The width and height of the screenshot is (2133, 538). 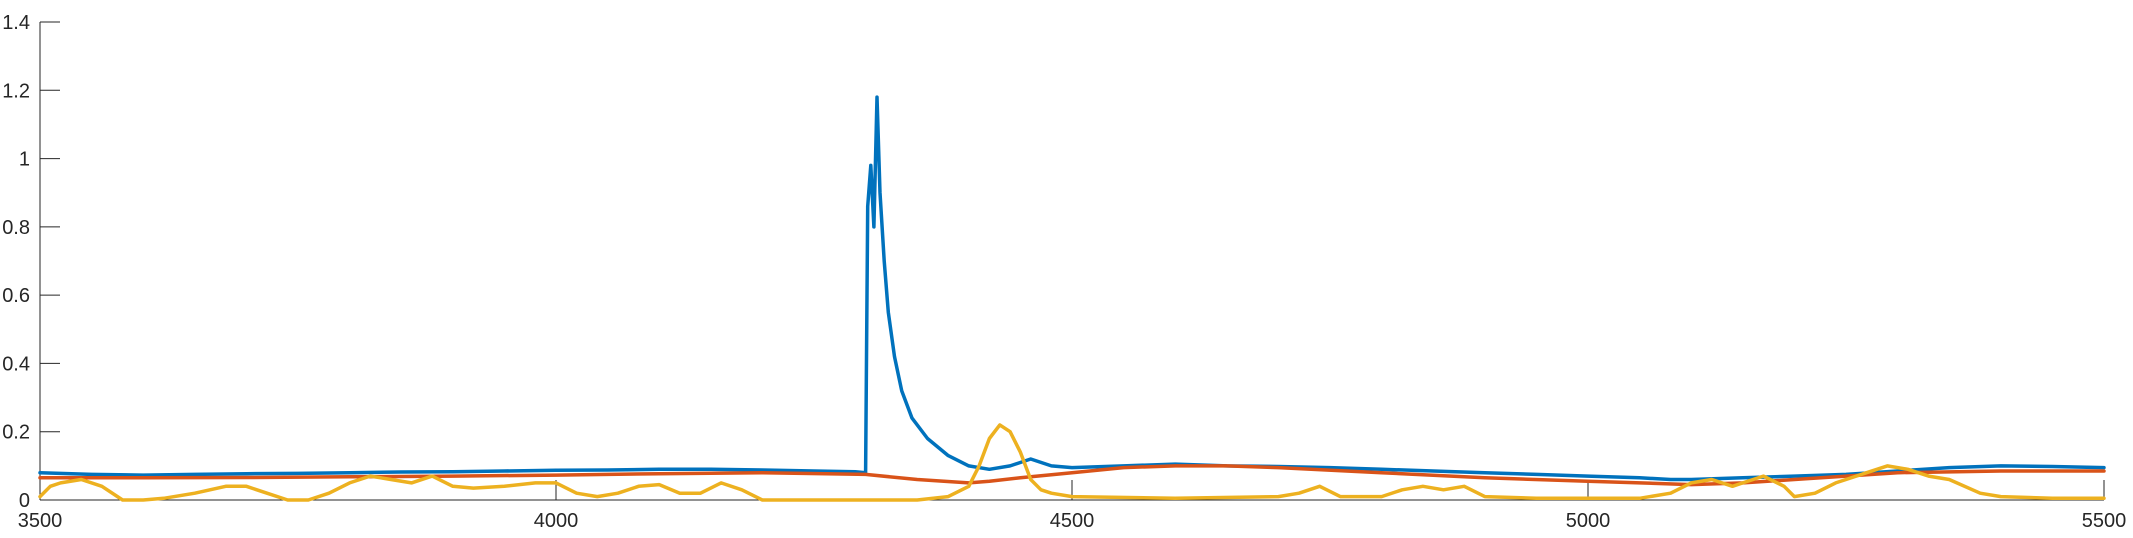 What do you see at coordinates (16, 91) in the screenshot?
I see `y-tick-label: 1.2` at bounding box center [16, 91].